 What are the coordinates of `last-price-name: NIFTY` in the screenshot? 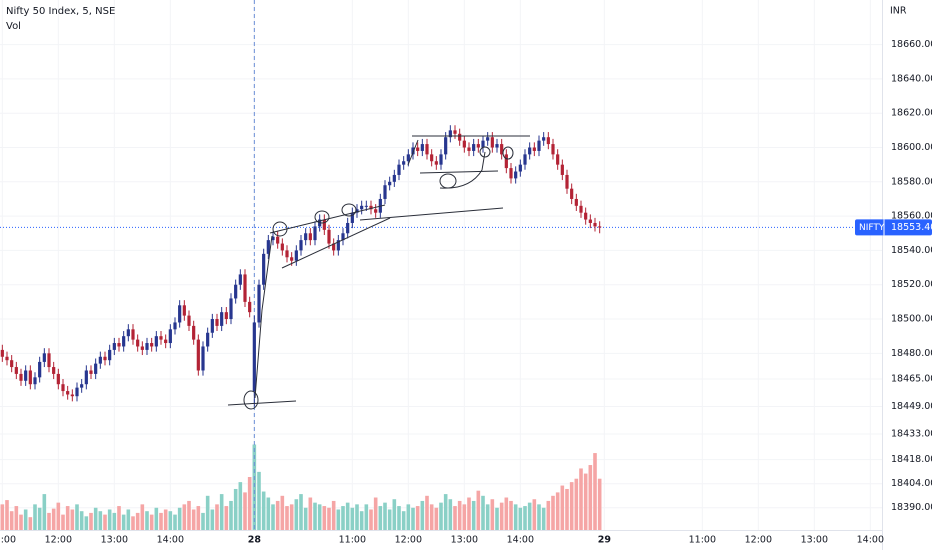 It's located at (872, 228).